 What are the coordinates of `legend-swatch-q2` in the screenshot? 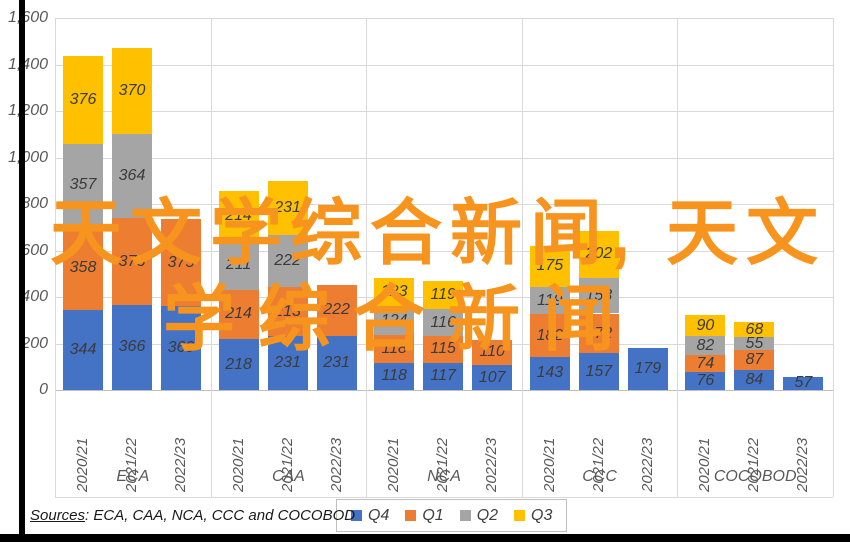 It's located at (465, 515).